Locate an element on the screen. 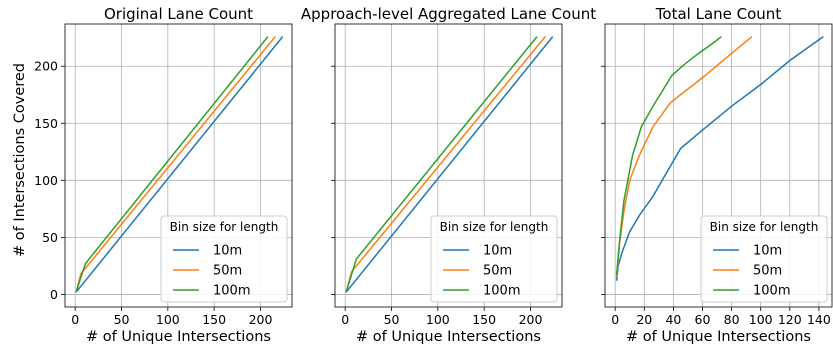 The image size is (833, 344). x-tick-label: 40 is located at coordinates (673, 319).